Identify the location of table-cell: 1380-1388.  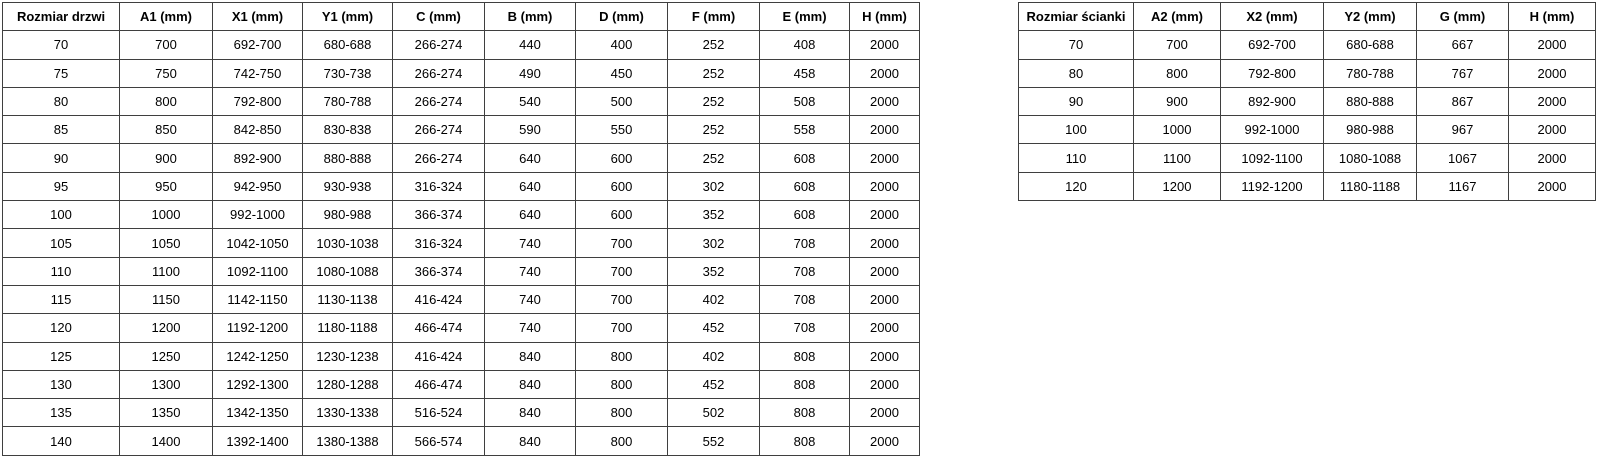
(347, 441).